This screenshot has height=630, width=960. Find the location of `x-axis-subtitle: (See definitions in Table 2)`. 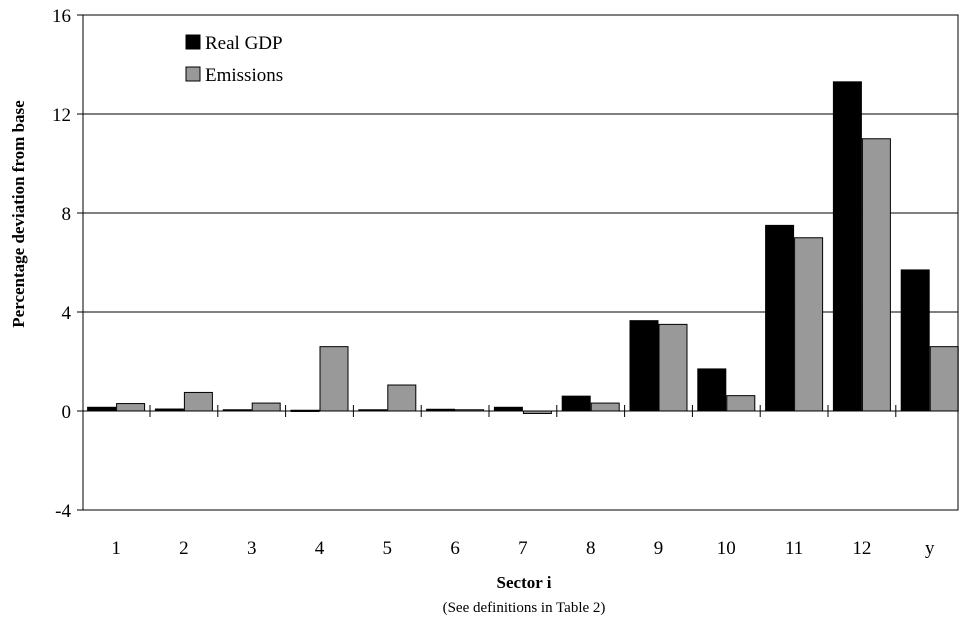

x-axis-subtitle: (See definitions in Table 2) is located at coordinates (524, 608).